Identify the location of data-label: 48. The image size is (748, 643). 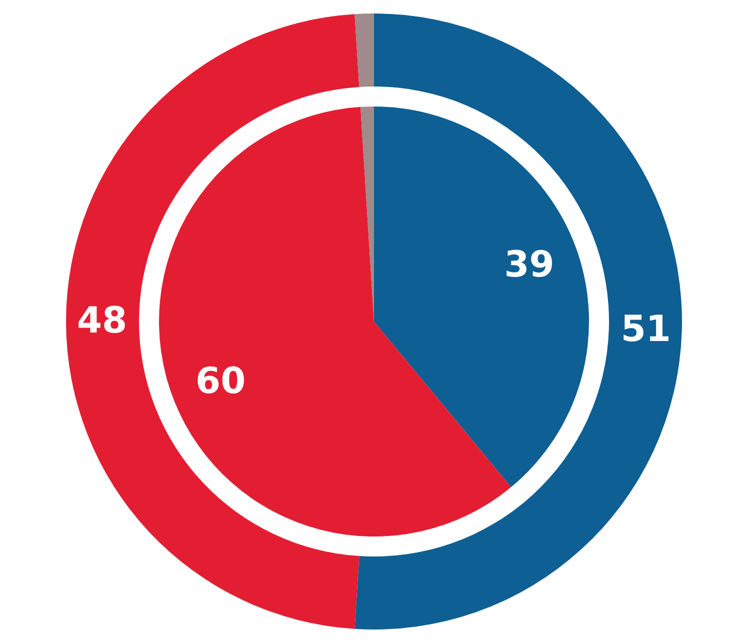
(102, 321).